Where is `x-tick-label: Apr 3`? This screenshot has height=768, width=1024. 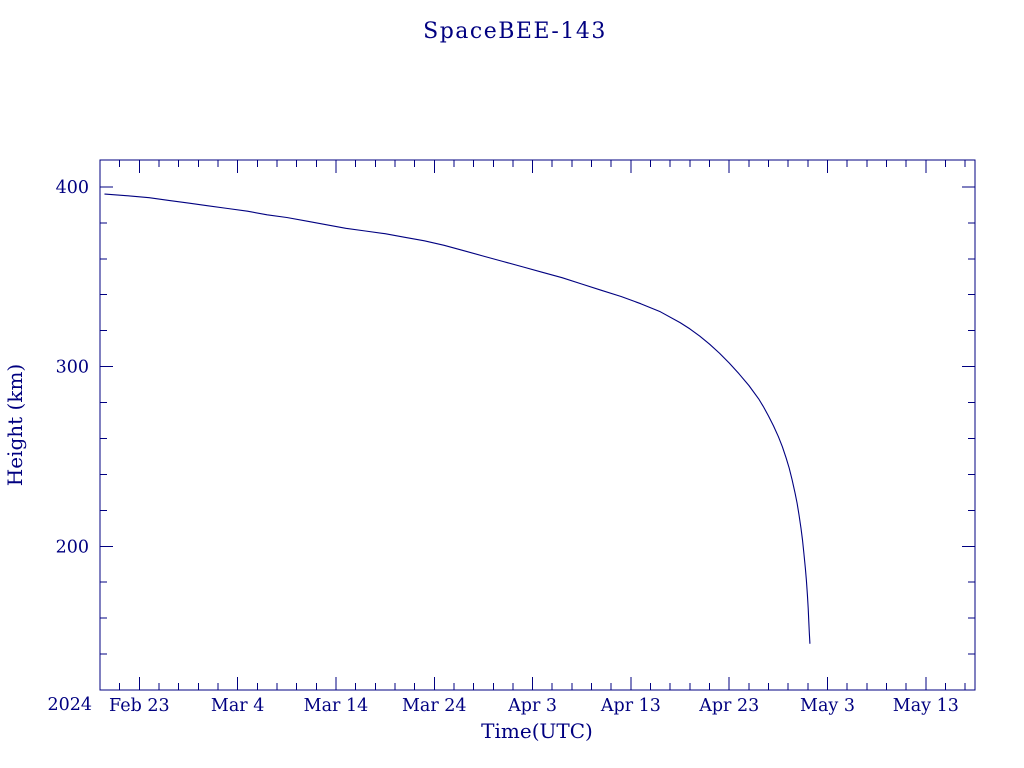 x-tick-label: Apr 3 is located at coordinates (532, 706).